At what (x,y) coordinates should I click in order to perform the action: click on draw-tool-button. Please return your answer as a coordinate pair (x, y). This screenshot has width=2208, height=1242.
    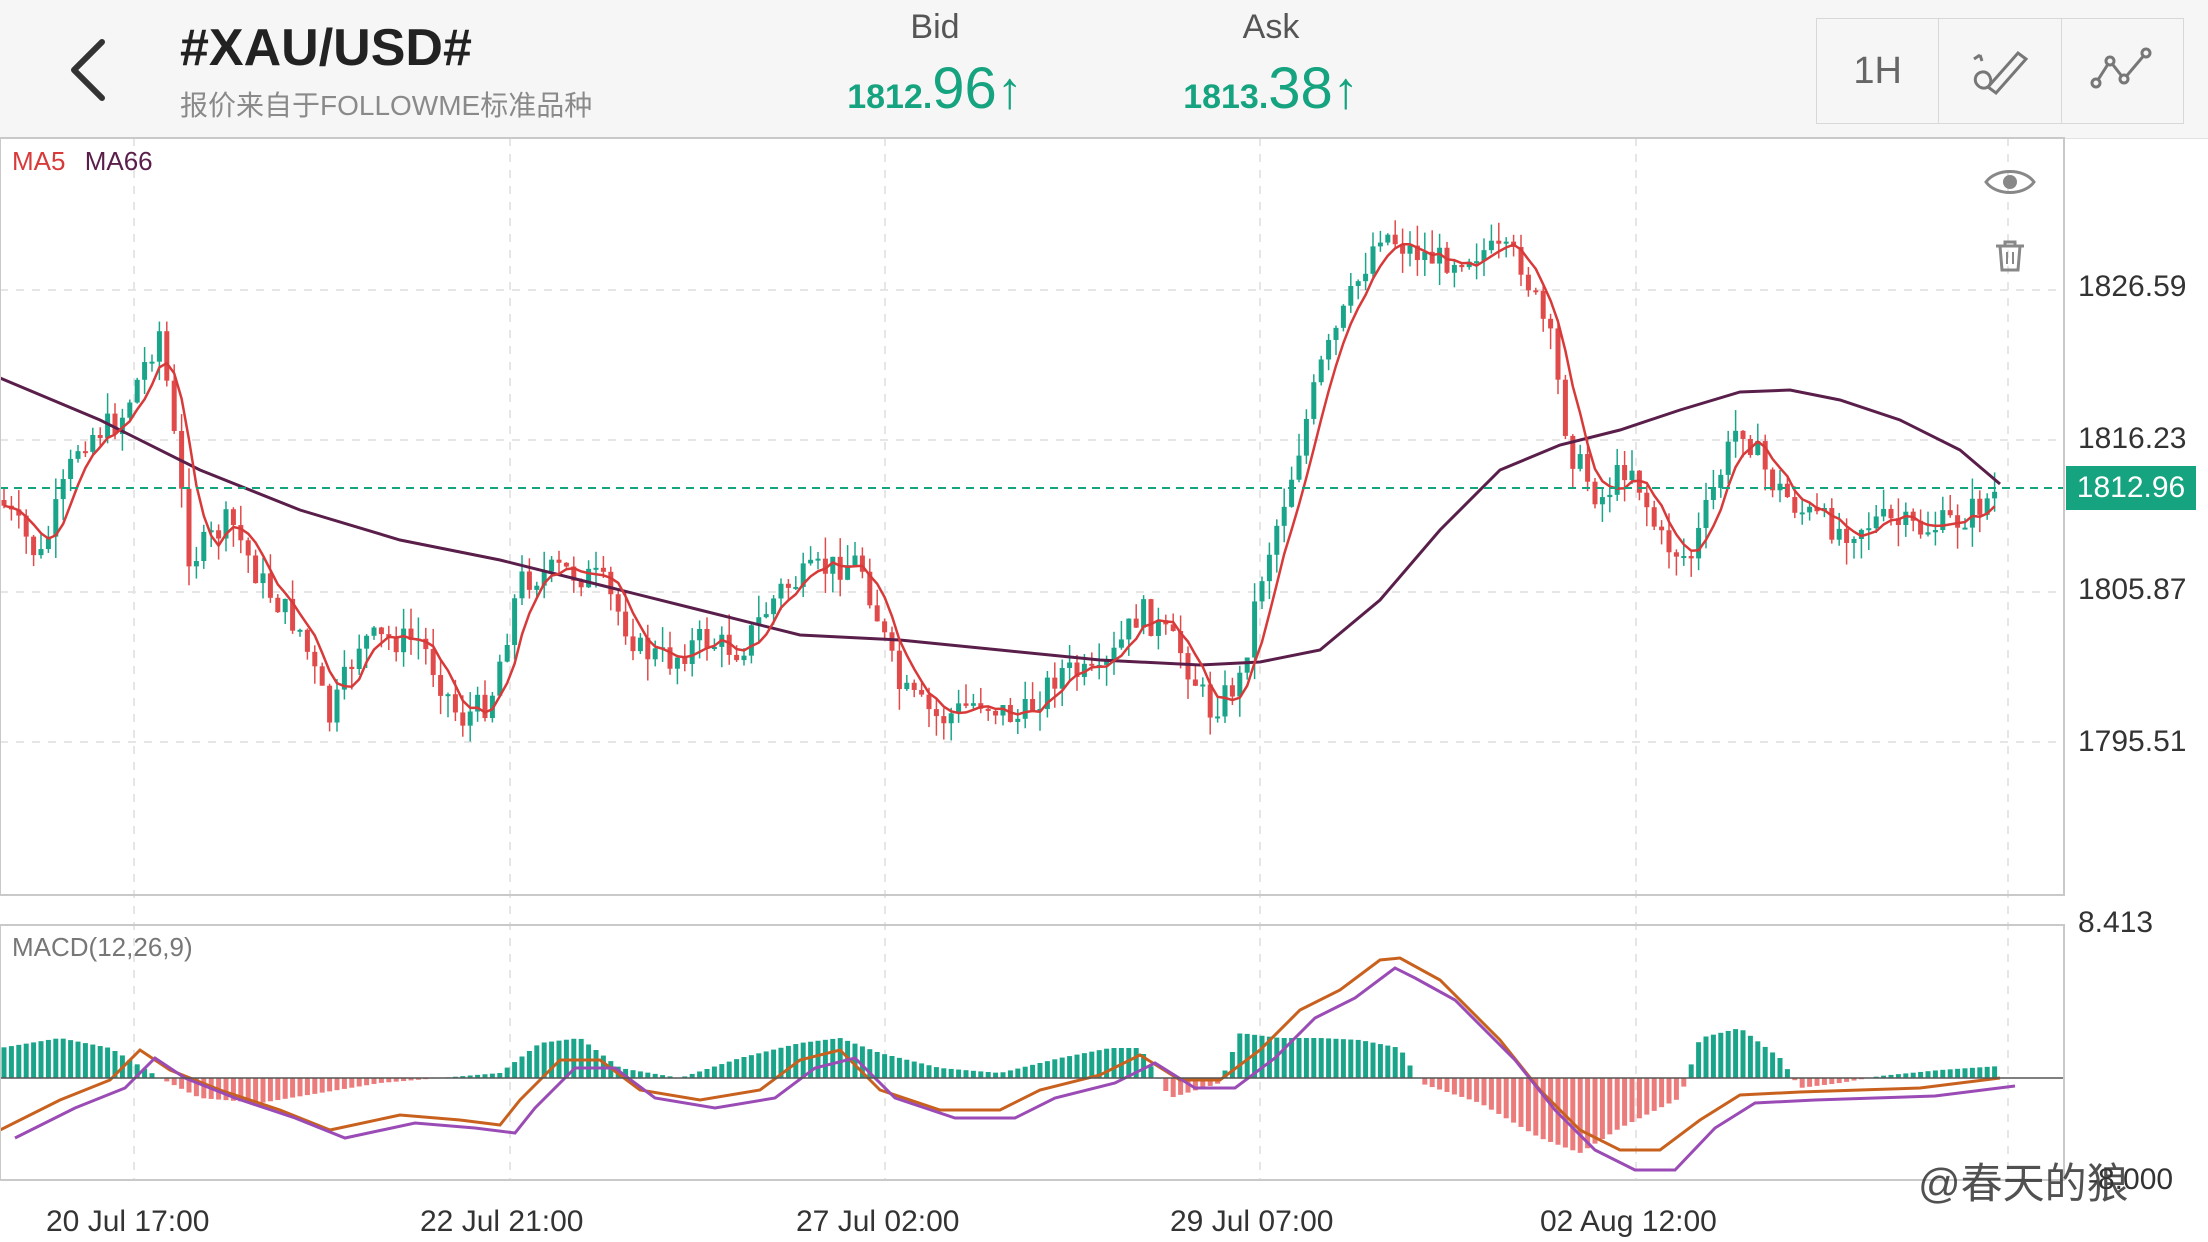
    Looking at the image, I should click on (2000, 71).